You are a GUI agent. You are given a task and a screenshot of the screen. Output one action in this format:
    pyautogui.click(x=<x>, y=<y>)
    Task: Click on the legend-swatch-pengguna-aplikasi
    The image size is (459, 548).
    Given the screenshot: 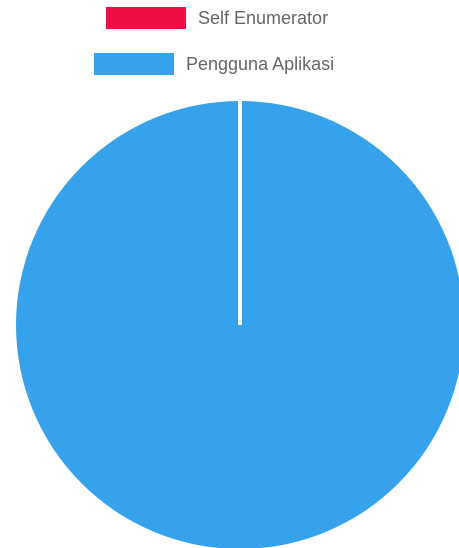 What is the action you would take?
    pyautogui.click(x=134, y=64)
    